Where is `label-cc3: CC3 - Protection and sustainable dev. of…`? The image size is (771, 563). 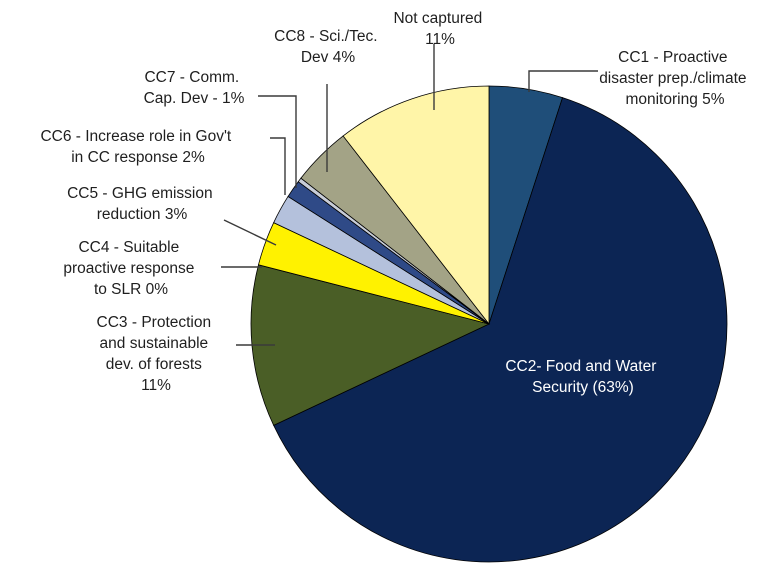 label-cc3: CC3 - Protection and sustainable dev. of… is located at coordinates (156, 354).